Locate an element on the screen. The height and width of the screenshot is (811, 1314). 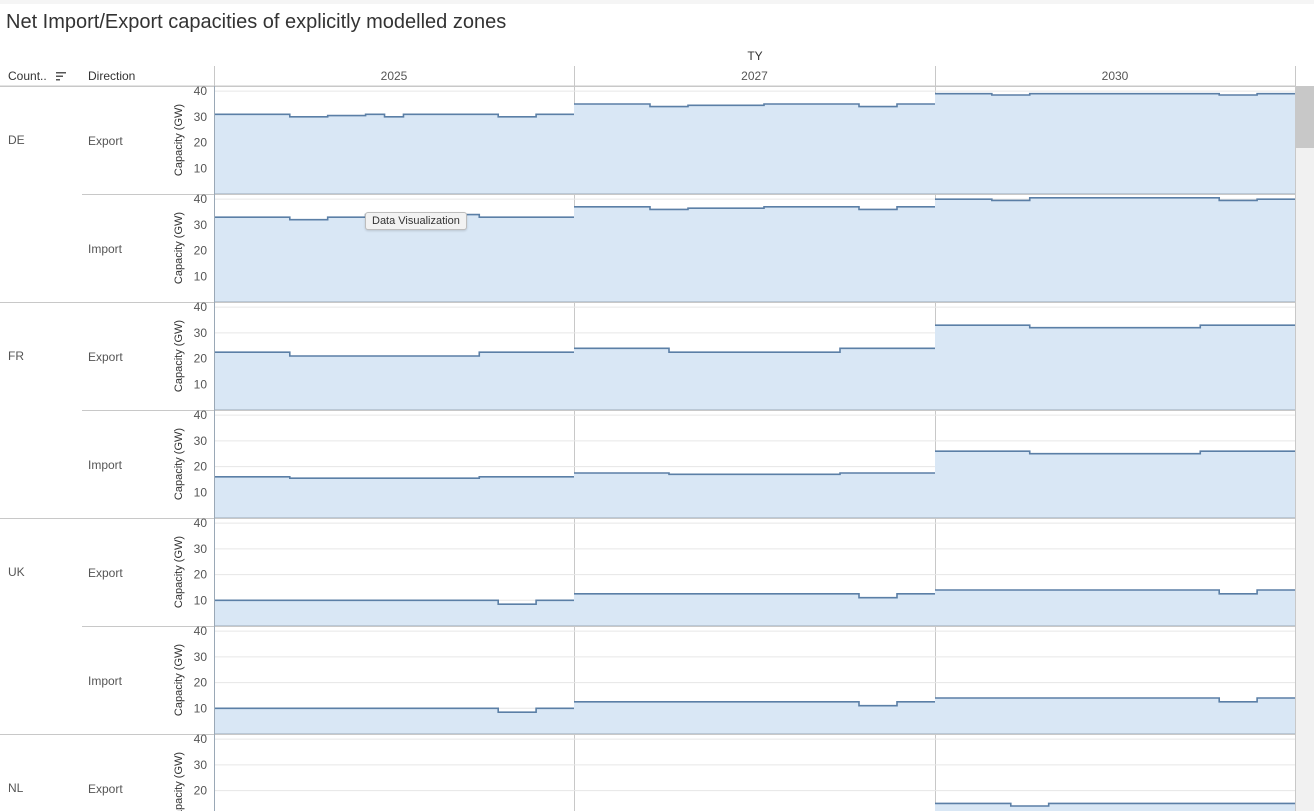
area-FR-Export-2030 is located at coordinates (1115, 367).